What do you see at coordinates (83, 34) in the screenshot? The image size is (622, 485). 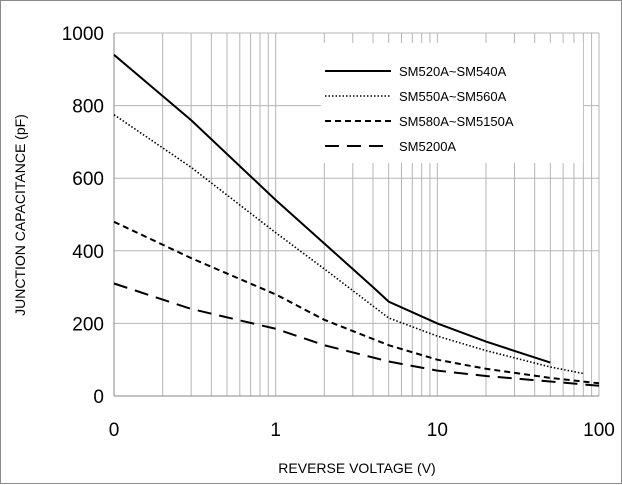 I see `y-tick-label: 1000` at bounding box center [83, 34].